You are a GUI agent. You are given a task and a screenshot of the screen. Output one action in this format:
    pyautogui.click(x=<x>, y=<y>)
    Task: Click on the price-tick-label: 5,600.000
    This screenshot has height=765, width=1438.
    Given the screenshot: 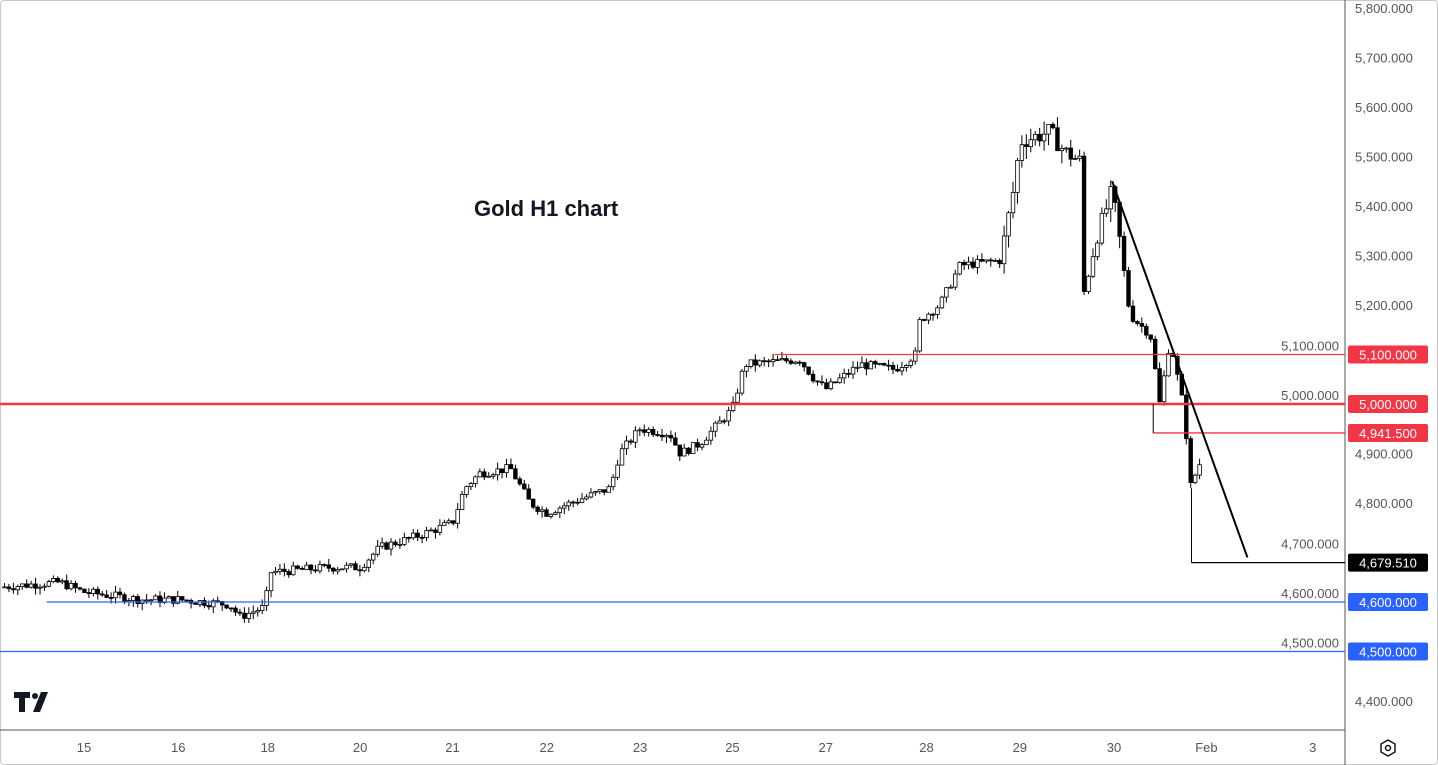 What is the action you would take?
    pyautogui.click(x=1384, y=107)
    